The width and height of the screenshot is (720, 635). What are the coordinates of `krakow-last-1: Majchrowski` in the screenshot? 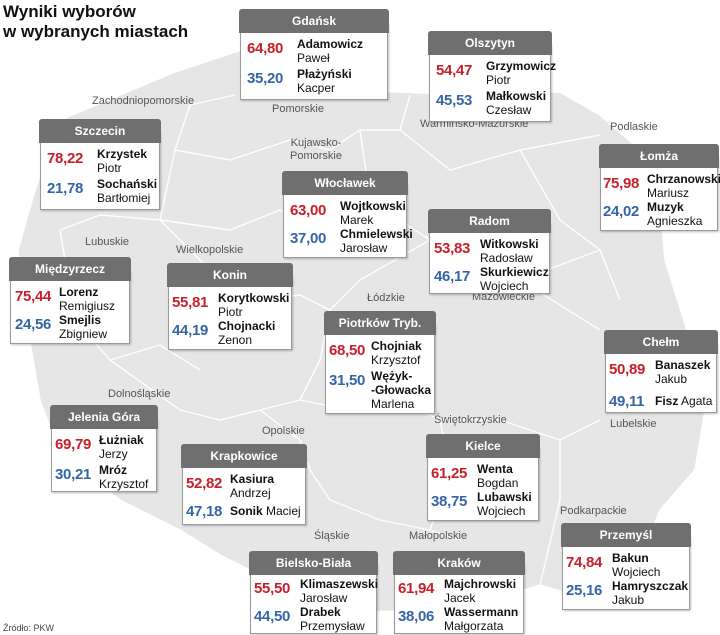 It's located at (480, 584).